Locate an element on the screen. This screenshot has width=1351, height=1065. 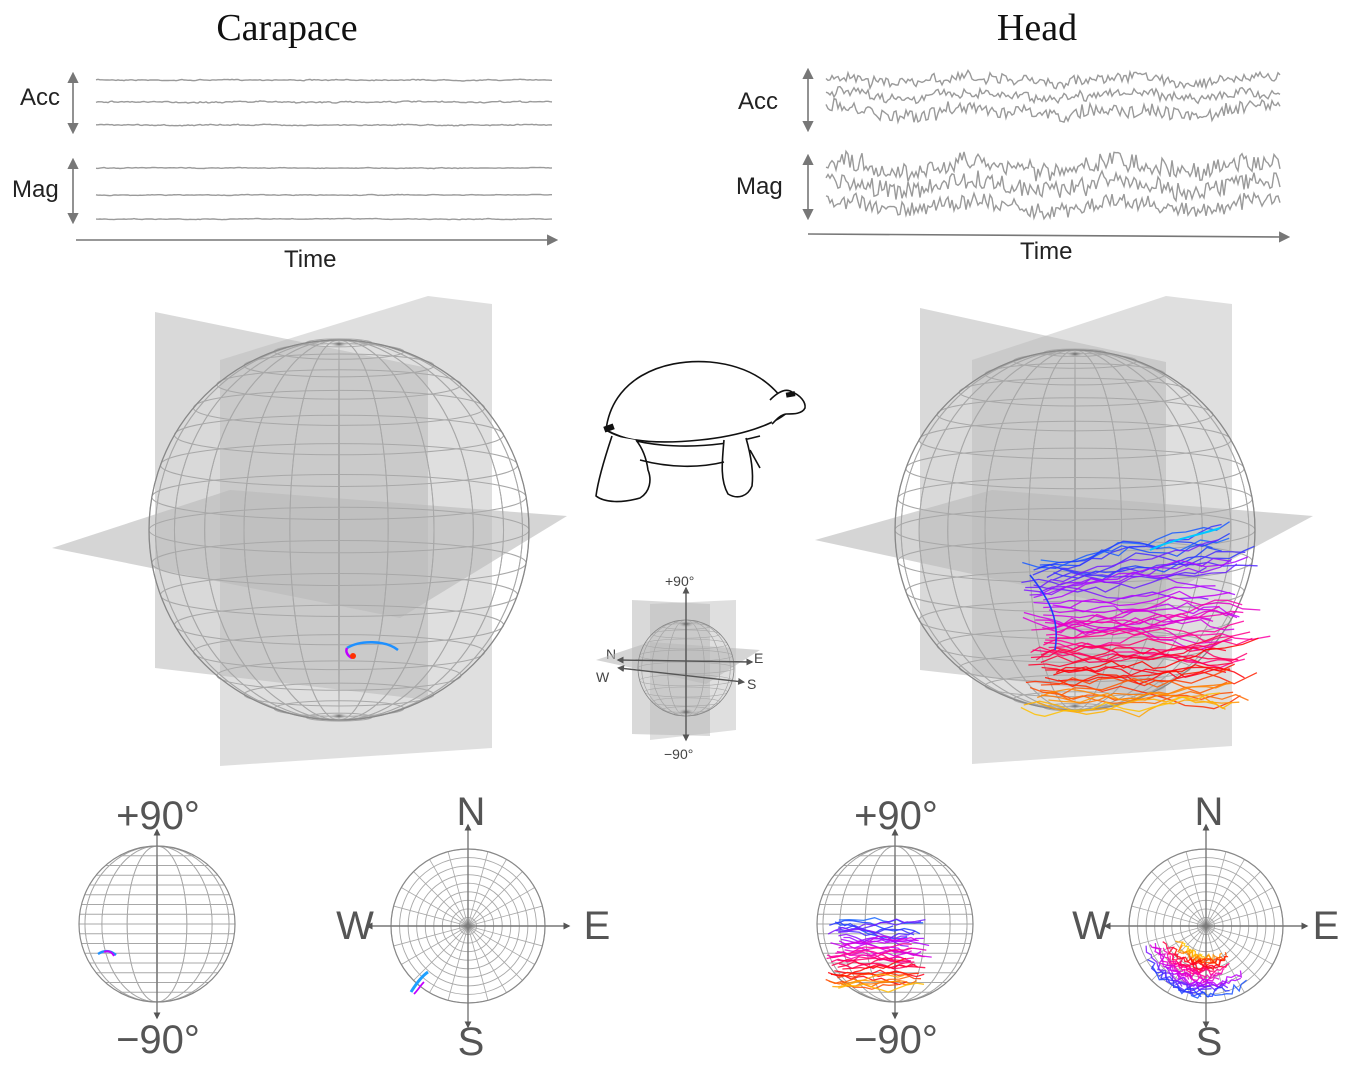
tortoise-tail is located at coordinates (755, 459).